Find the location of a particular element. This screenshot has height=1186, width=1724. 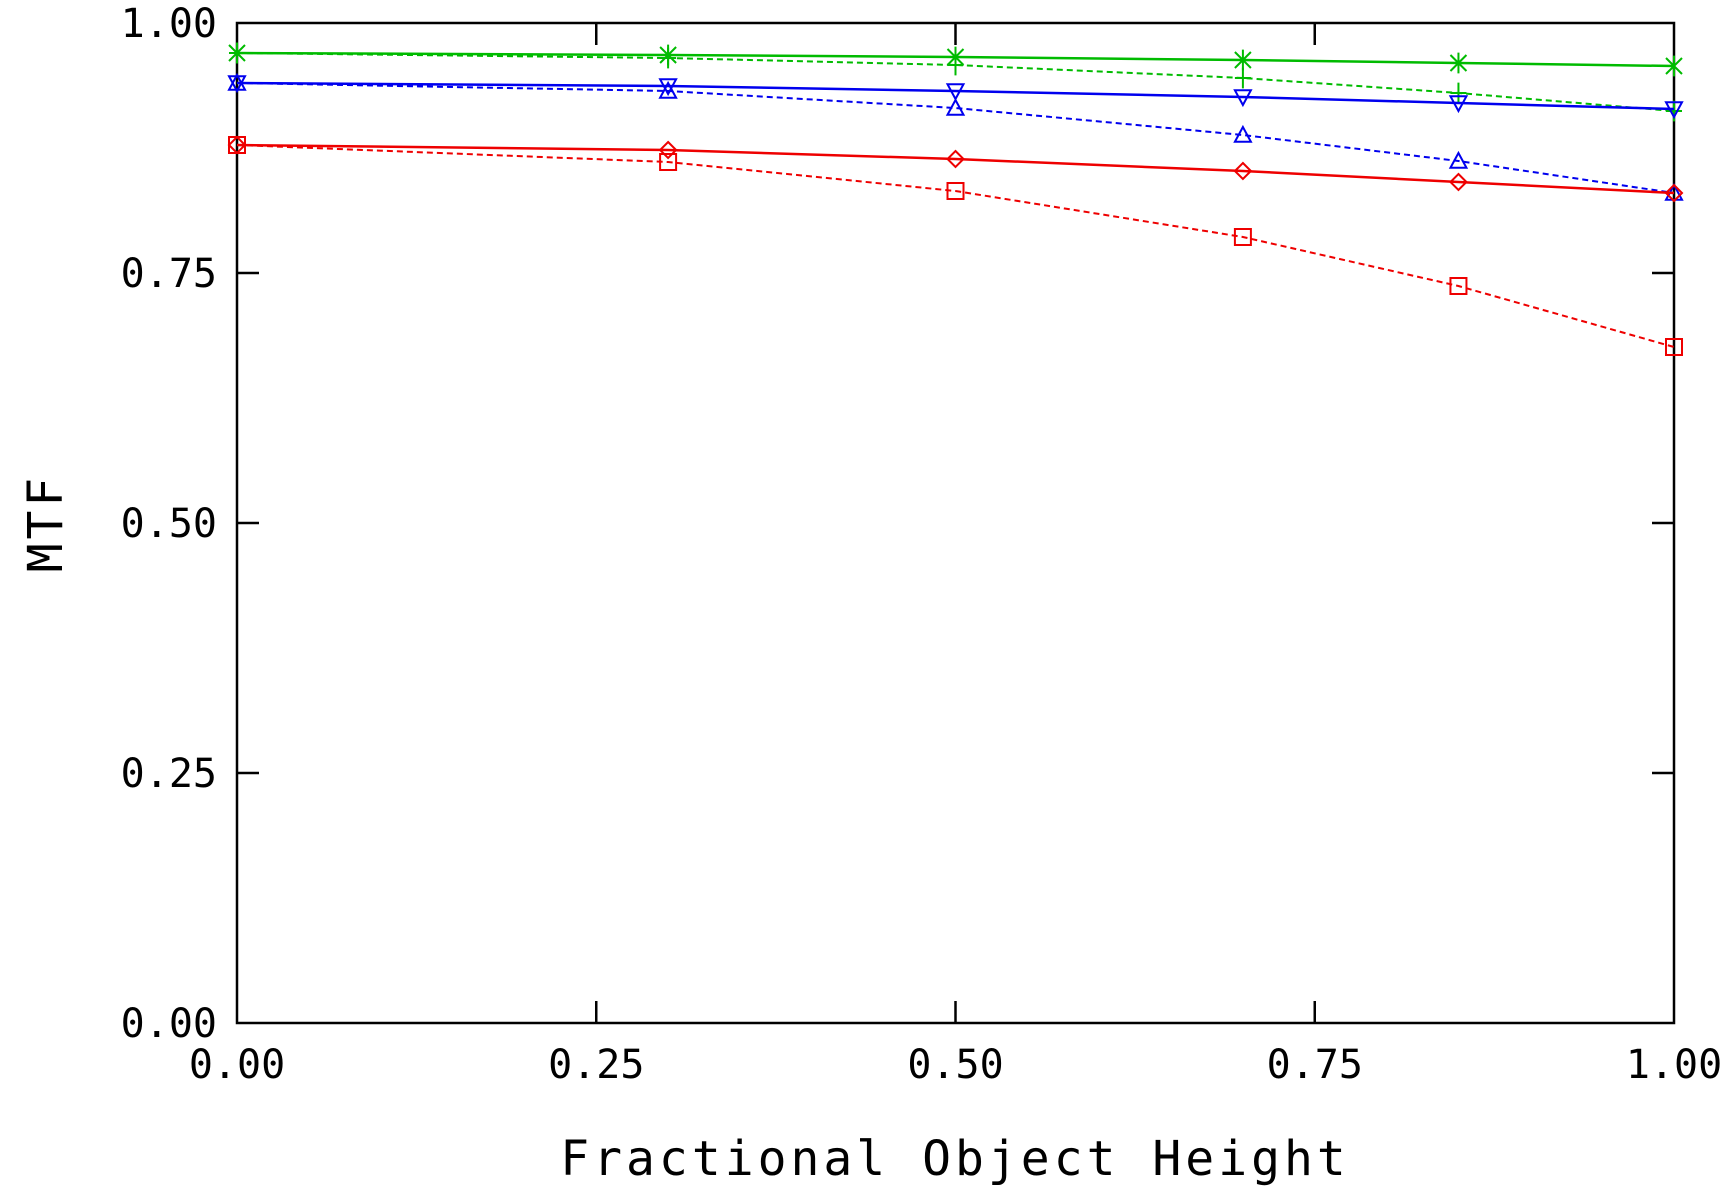

x-axis-title: Fractional Object Height is located at coordinates (955, 1158).